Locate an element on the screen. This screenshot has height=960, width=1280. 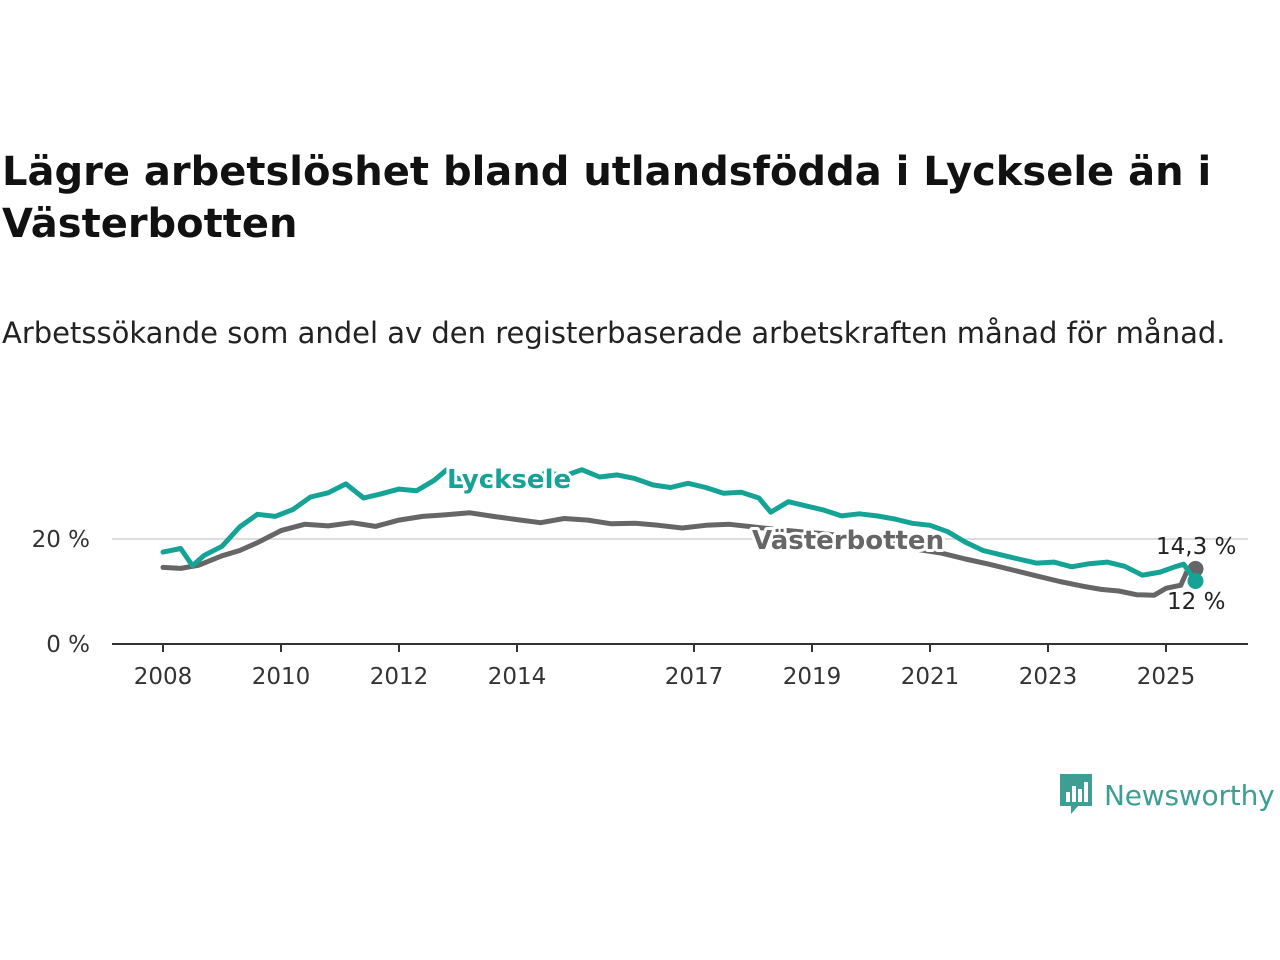
x-tick-label: 2023 is located at coordinates (1048, 677).